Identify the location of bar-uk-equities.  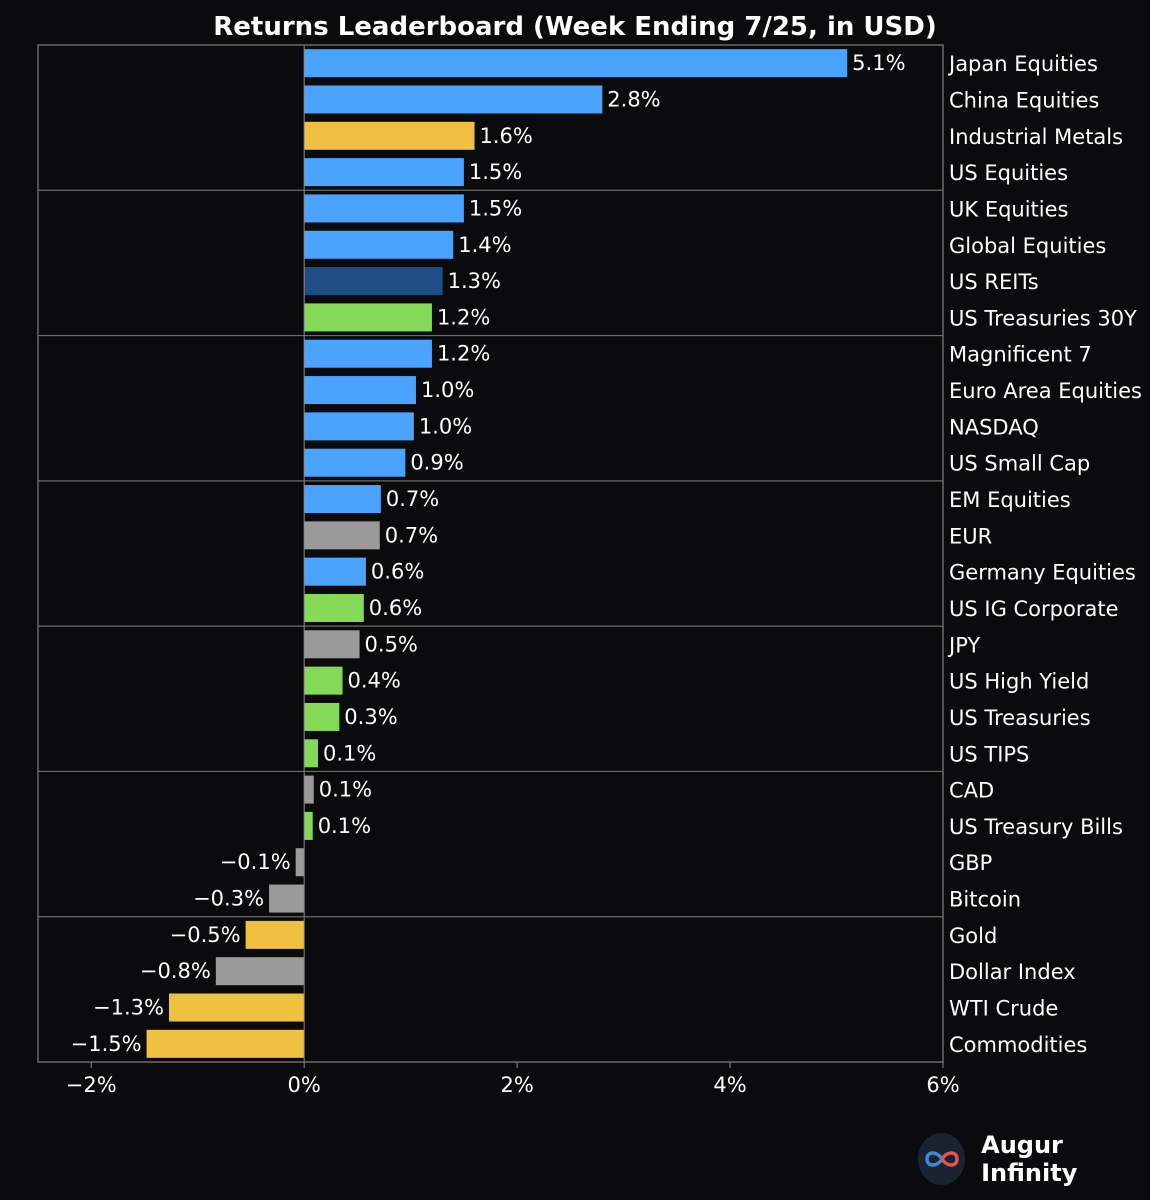
(384, 208).